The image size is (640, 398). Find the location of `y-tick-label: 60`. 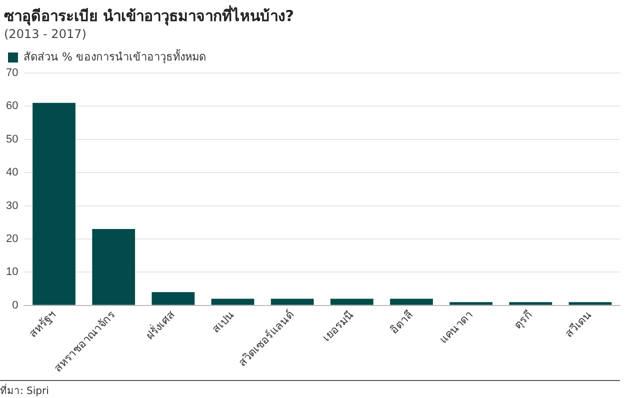

y-tick-label: 60 is located at coordinates (12, 106).